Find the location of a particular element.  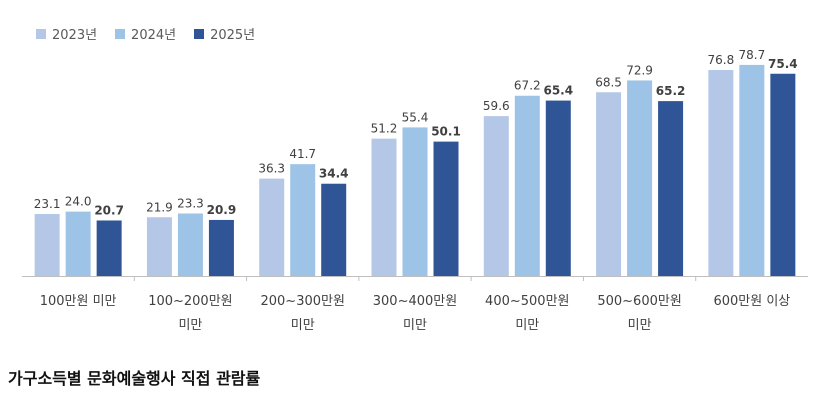

bar-2023-cat1 is located at coordinates (47, 245).